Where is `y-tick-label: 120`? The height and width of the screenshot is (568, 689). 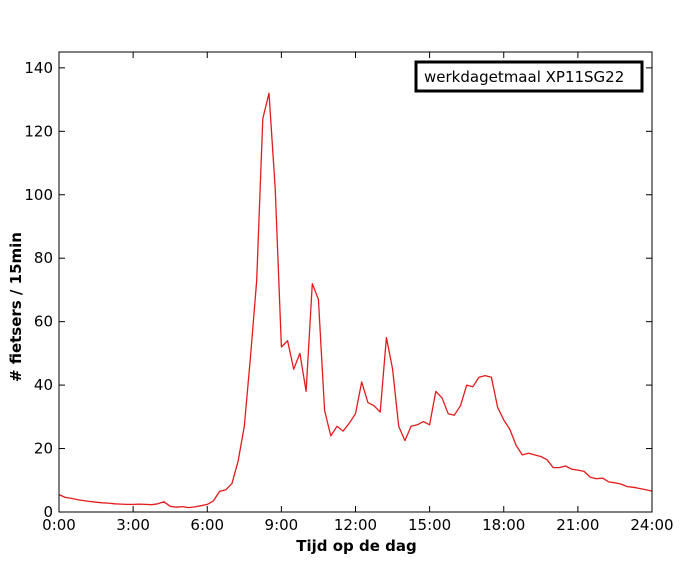
y-tick-label: 120 is located at coordinates (38, 131).